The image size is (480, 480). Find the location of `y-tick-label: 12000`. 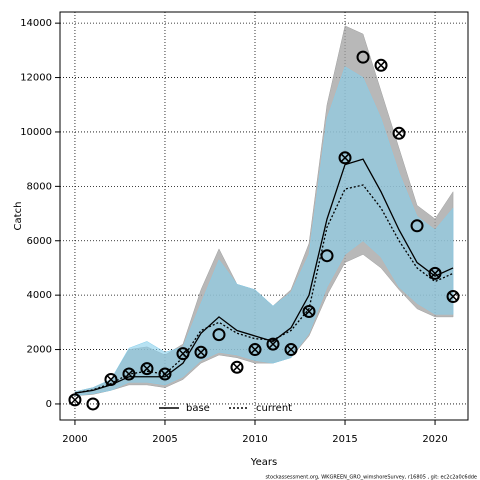

y-tick-label: 12000 is located at coordinates (36, 78).